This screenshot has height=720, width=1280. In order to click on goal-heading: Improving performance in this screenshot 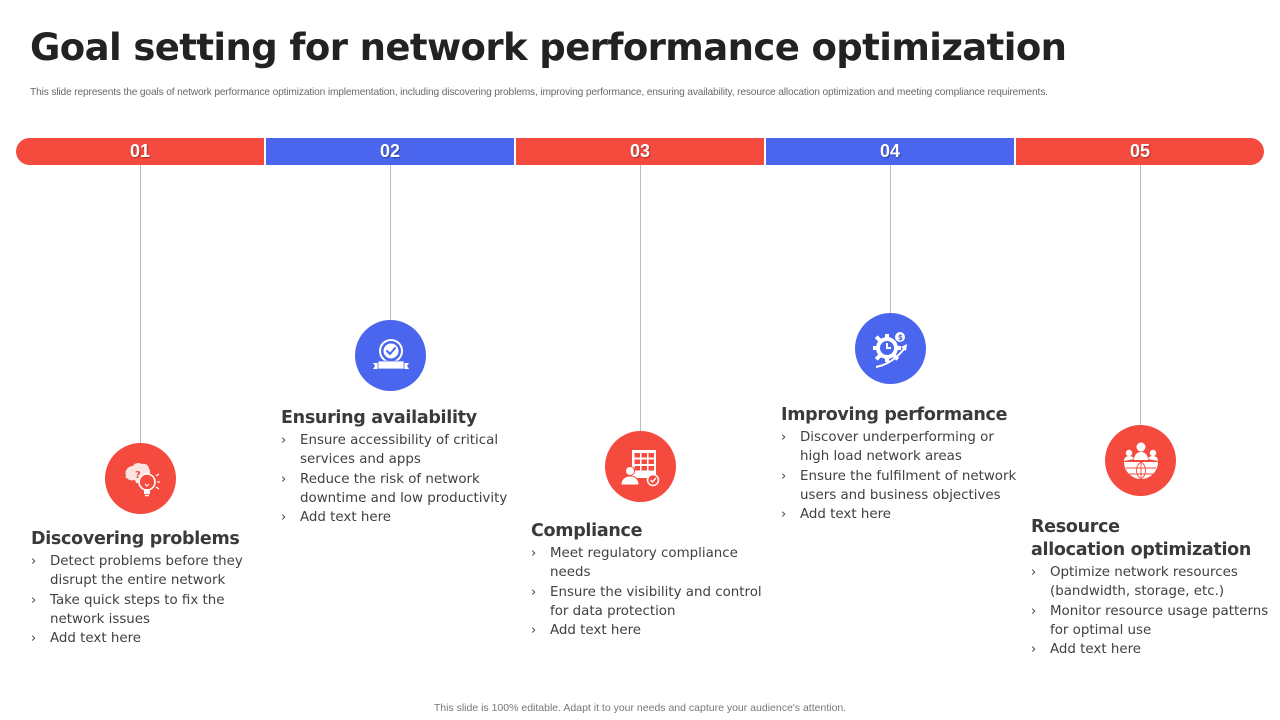, I will do `click(894, 415)`.